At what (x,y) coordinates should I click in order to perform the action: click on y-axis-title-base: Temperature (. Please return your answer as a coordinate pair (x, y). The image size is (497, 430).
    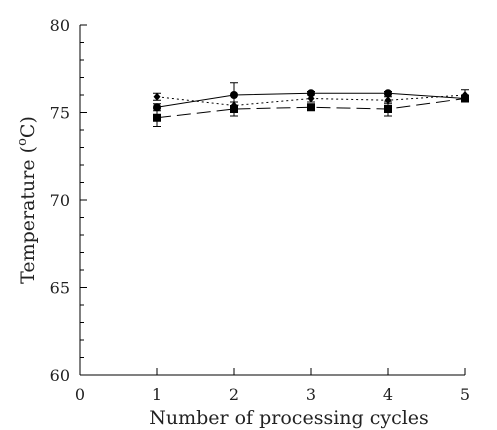
    Looking at the image, I should click on (28, 215).